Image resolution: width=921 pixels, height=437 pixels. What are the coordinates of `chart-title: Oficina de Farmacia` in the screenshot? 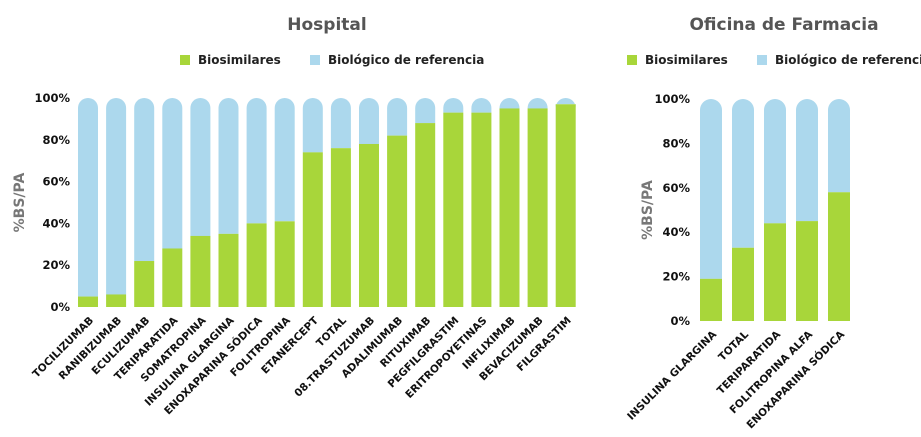 It's located at (783, 25).